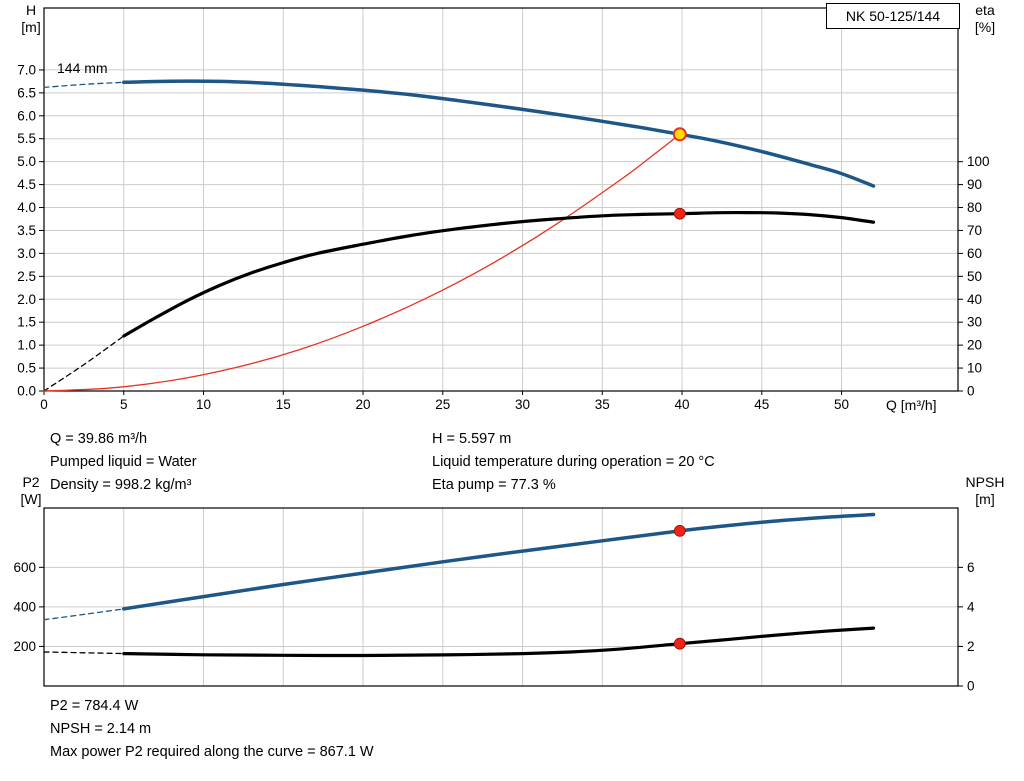 This screenshot has width=1024, height=781. I want to click on readout-flow: Q = 39.86 m³/h, so click(99, 439).